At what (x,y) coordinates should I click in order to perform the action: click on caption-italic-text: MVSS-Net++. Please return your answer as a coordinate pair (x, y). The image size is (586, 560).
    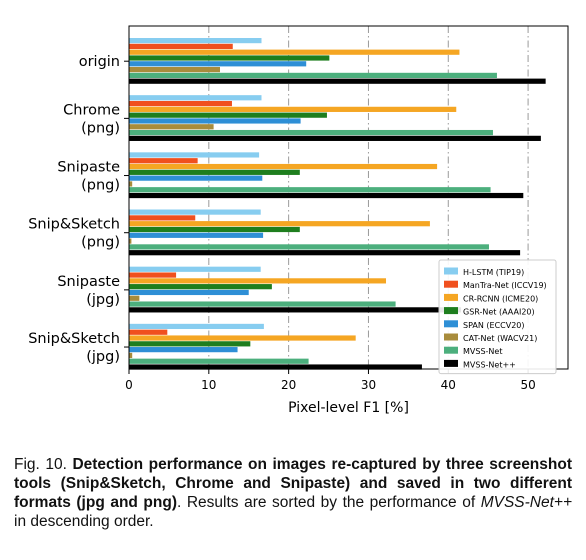
    Looking at the image, I should click on (526, 502).